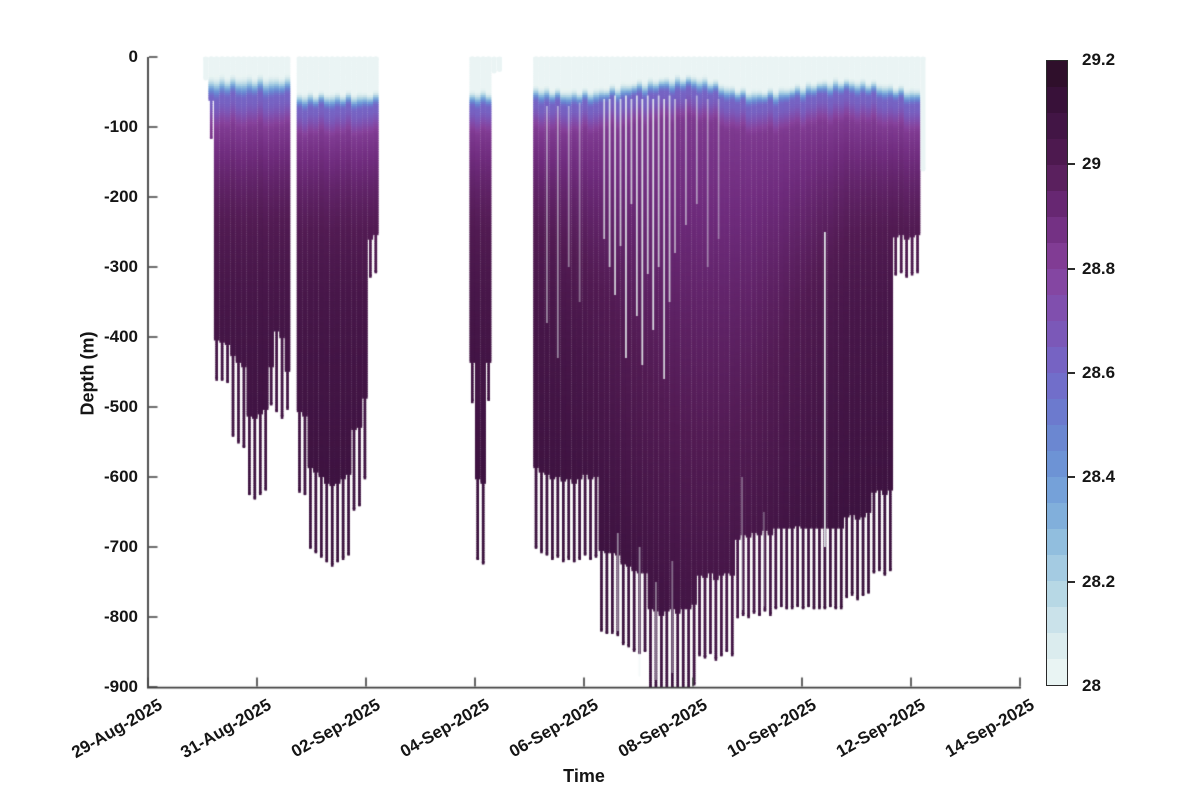 The image size is (1200, 800). What do you see at coordinates (1057, 373) in the screenshot?
I see `colorbar` at bounding box center [1057, 373].